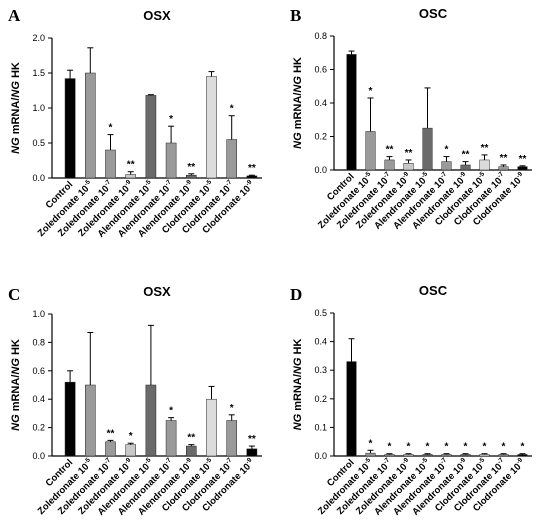 The height and width of the screenshot is (532, 548). What do you see at coordinates (296, 15) in the screenshot?
I see `panel-letter: B` at bounding box center [296, 15].